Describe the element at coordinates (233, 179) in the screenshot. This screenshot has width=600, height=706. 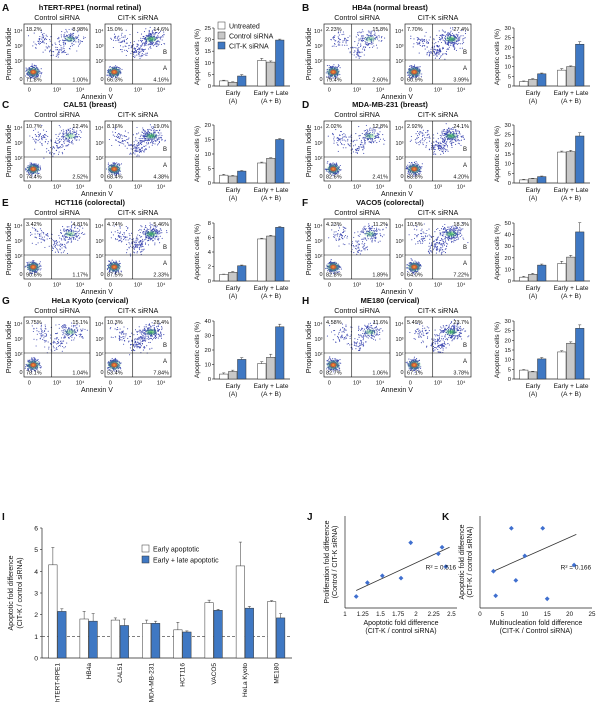
I see `bar-control-sirna` at that location.